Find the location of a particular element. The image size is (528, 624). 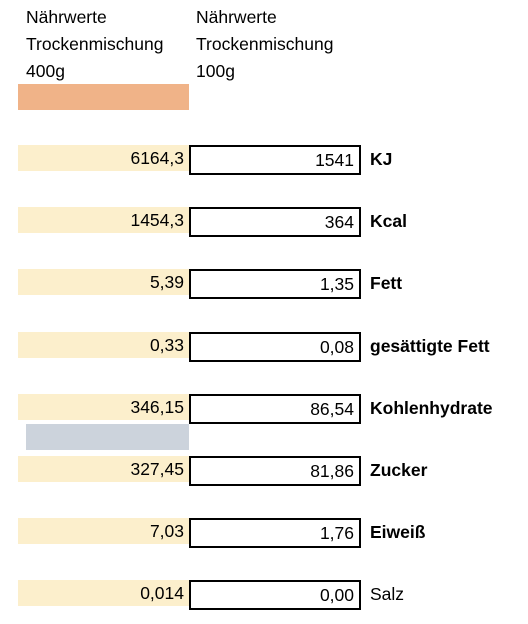

header-total-line-1: Nährwerte is located at coordinates (66, 17).